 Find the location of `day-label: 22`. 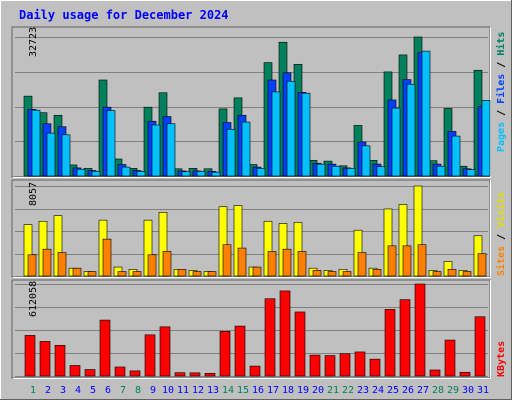

day-label: 22 is located at coordinates (348, 390).